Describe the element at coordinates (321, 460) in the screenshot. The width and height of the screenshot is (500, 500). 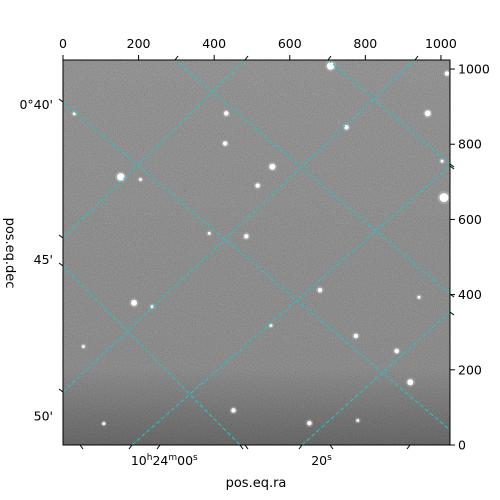
I see `ra-tick-label: 20s` at that location.